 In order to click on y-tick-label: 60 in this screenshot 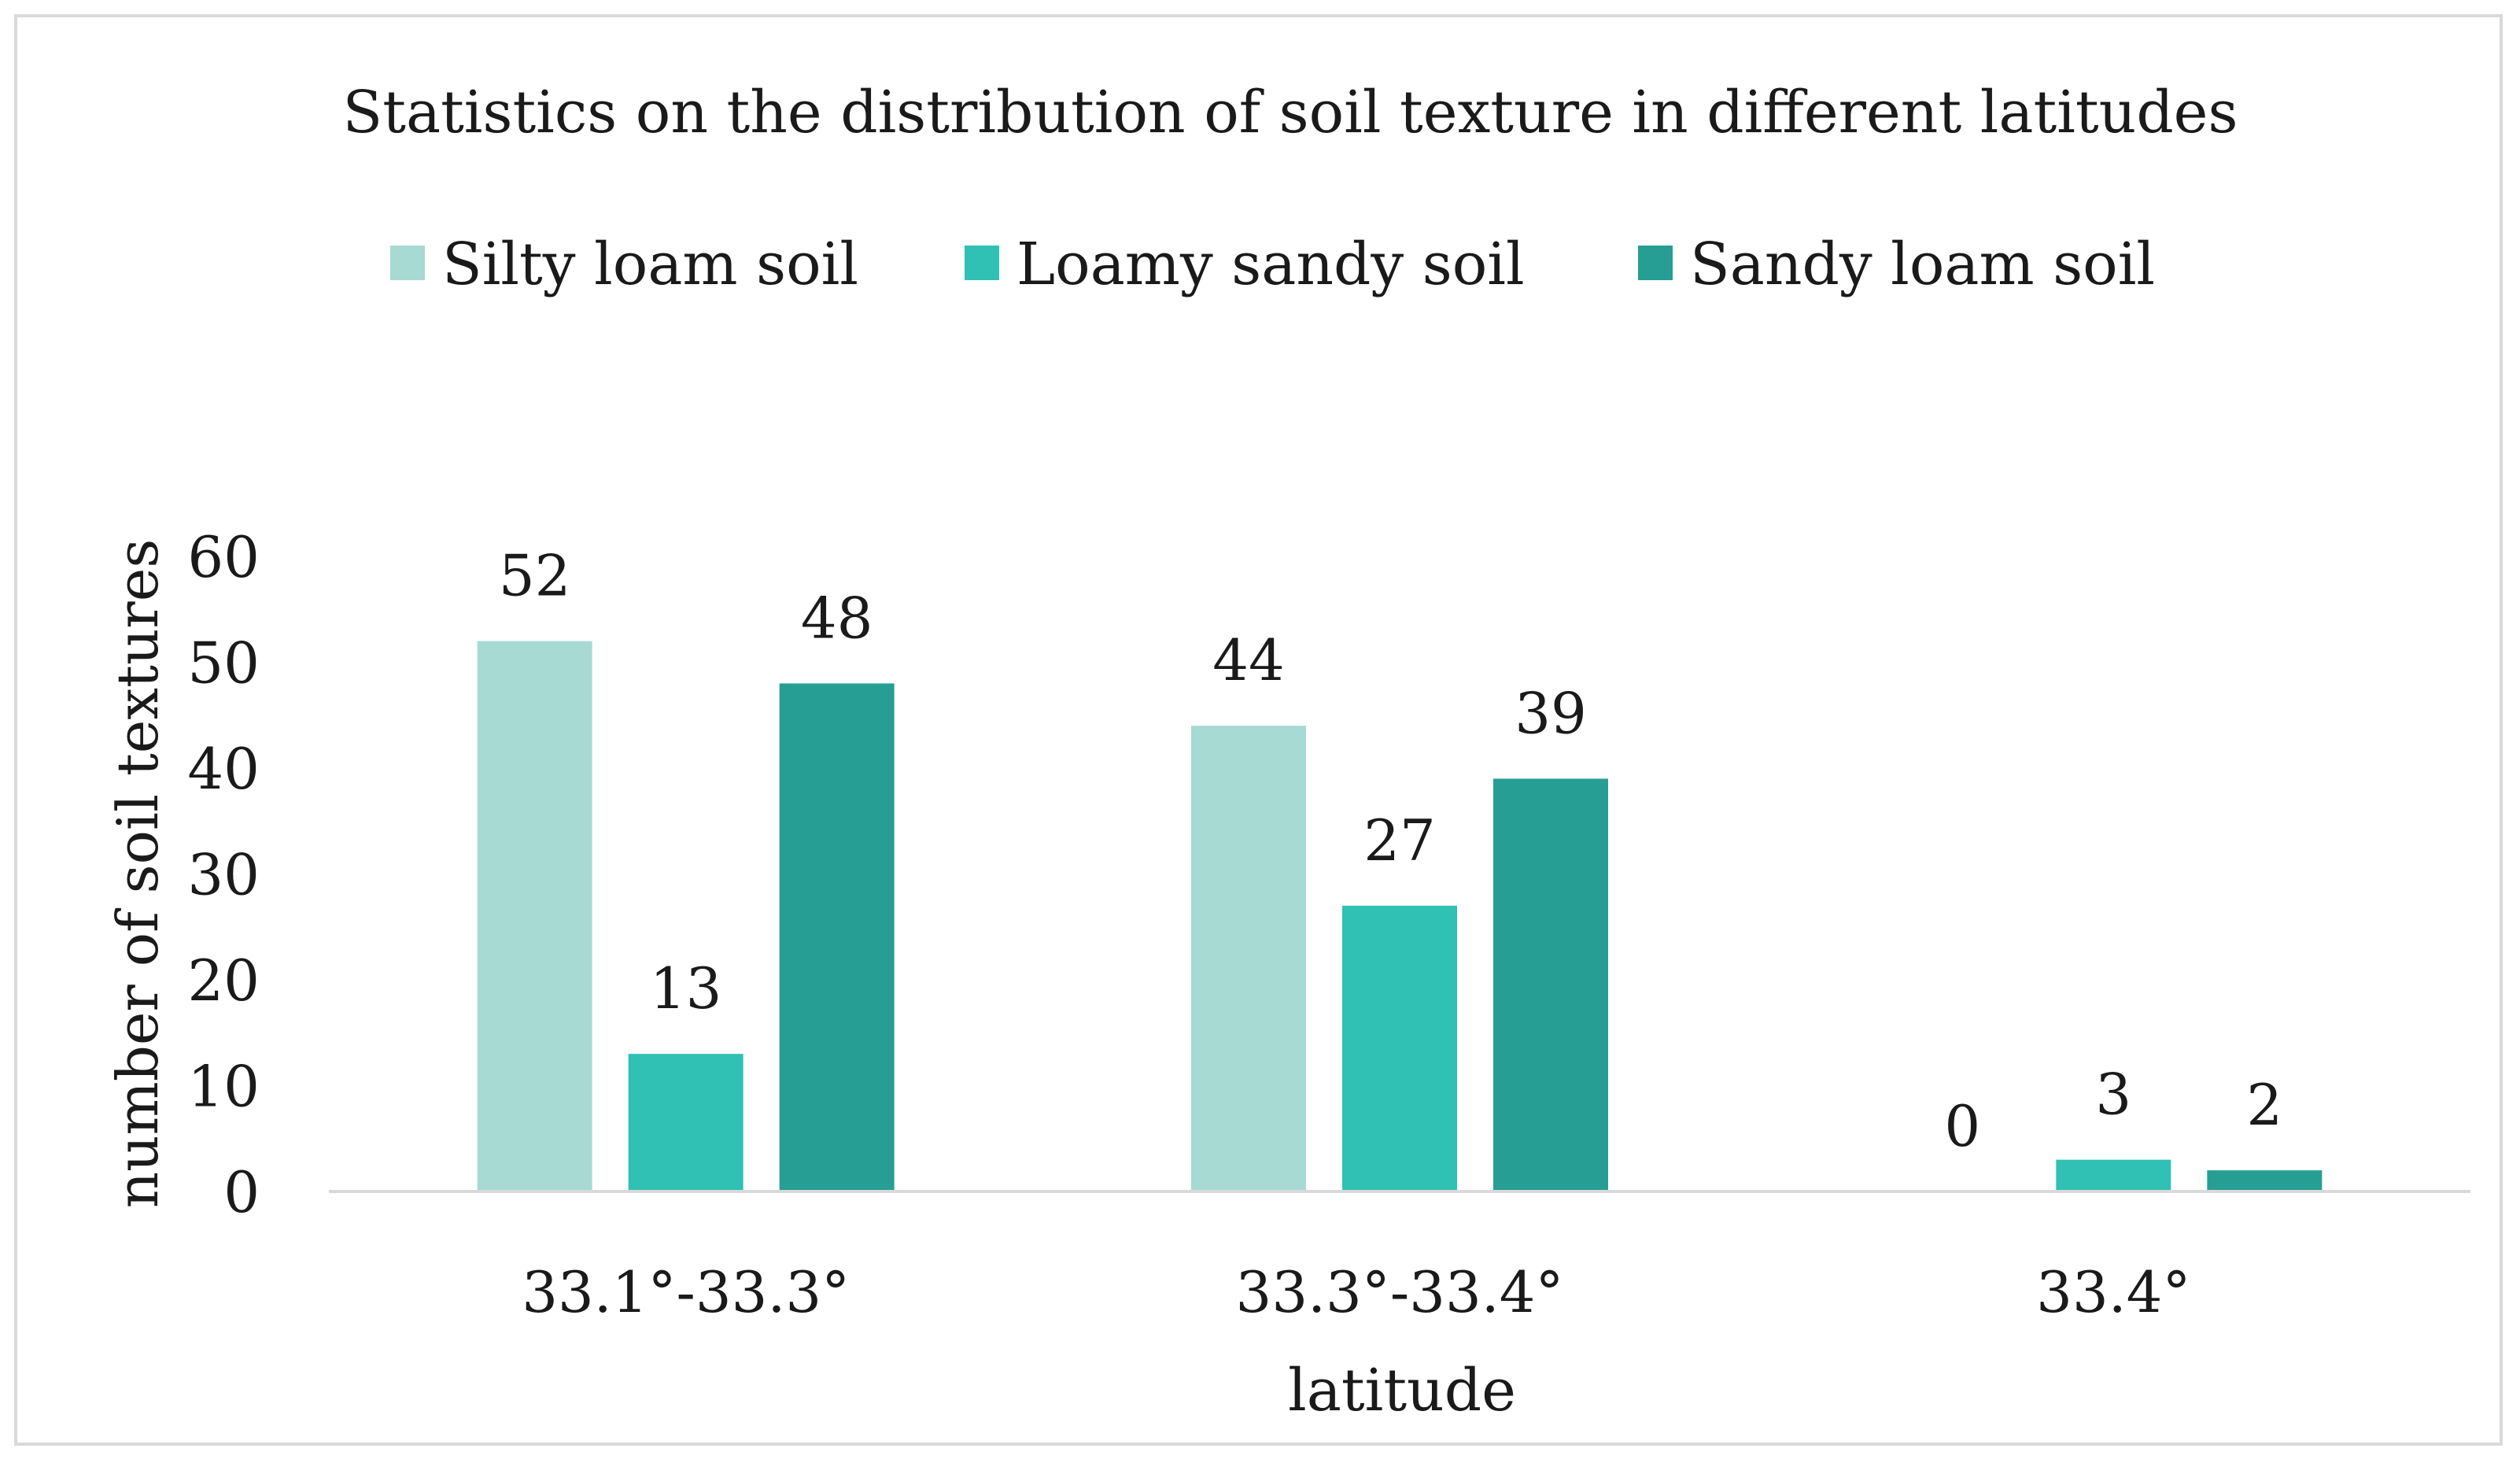, I will do `click(223, 557)`.